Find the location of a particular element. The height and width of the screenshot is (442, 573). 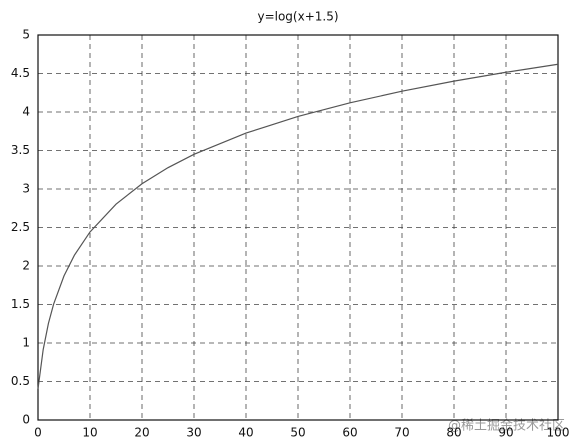

y-tick-label: 3.5 is located at coordinates (20, 150).